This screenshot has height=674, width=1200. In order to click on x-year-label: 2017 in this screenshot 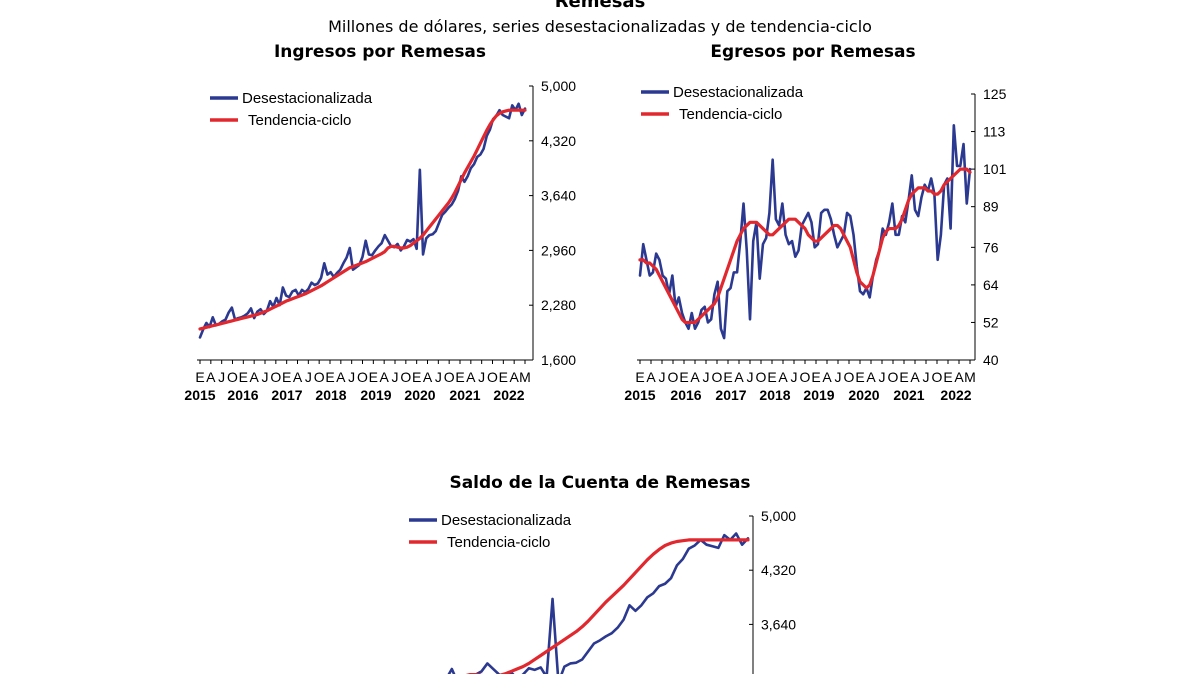, I will do `click(730, 395)`.